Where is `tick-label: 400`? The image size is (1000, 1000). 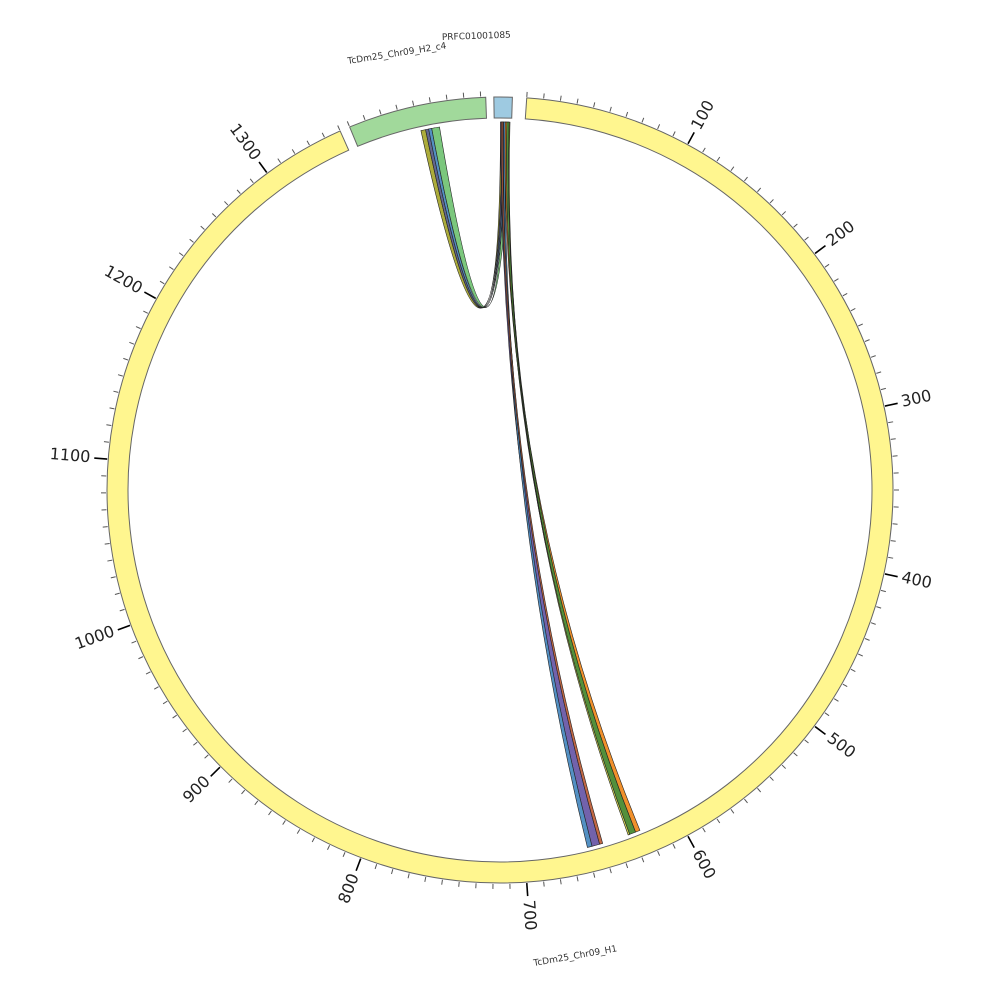
tick-label: 400 is located at coordinates (917, 579).